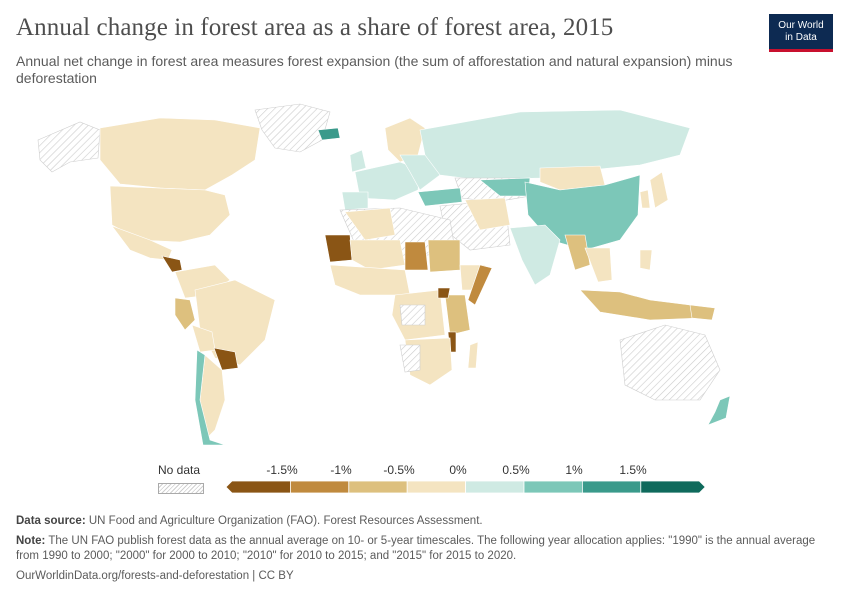 The image size is (850, 600). I want to click on australia-region, so click(670, 362).